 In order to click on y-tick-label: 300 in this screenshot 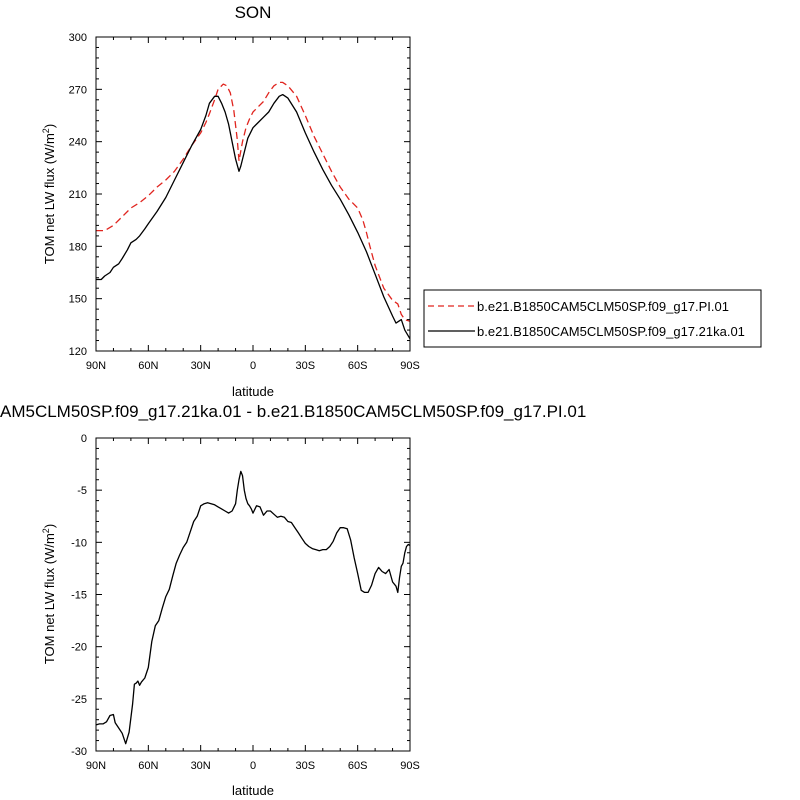, I will do `click(78, 38)`.